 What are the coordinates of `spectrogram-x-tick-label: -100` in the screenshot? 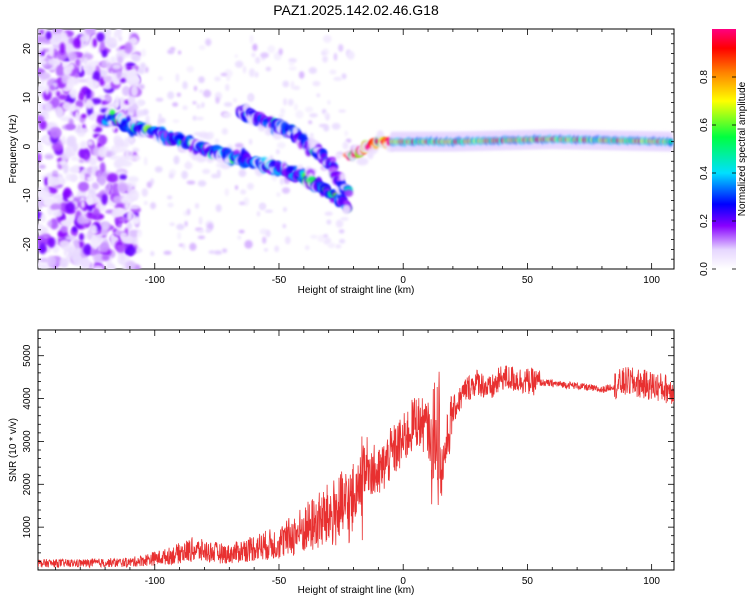 It's located at (155, 280).